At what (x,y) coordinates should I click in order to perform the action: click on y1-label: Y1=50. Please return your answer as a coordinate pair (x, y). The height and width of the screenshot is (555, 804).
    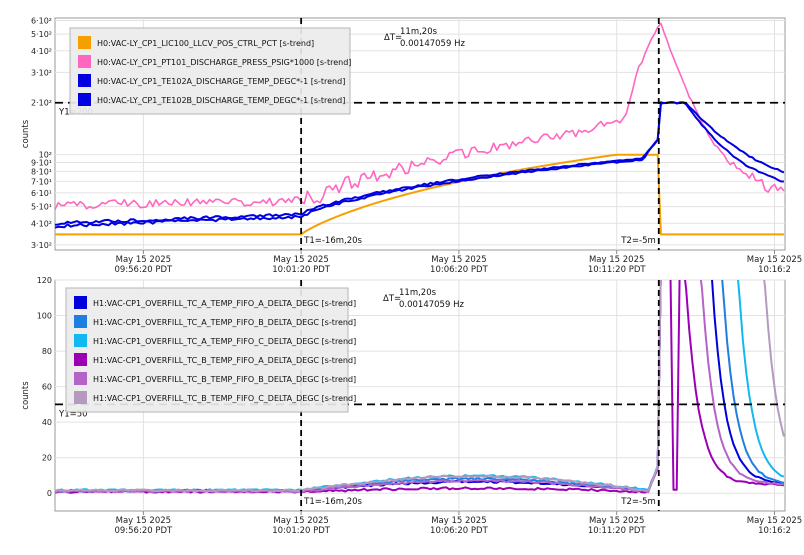
    Looking at the image, I should click on (73, 414).